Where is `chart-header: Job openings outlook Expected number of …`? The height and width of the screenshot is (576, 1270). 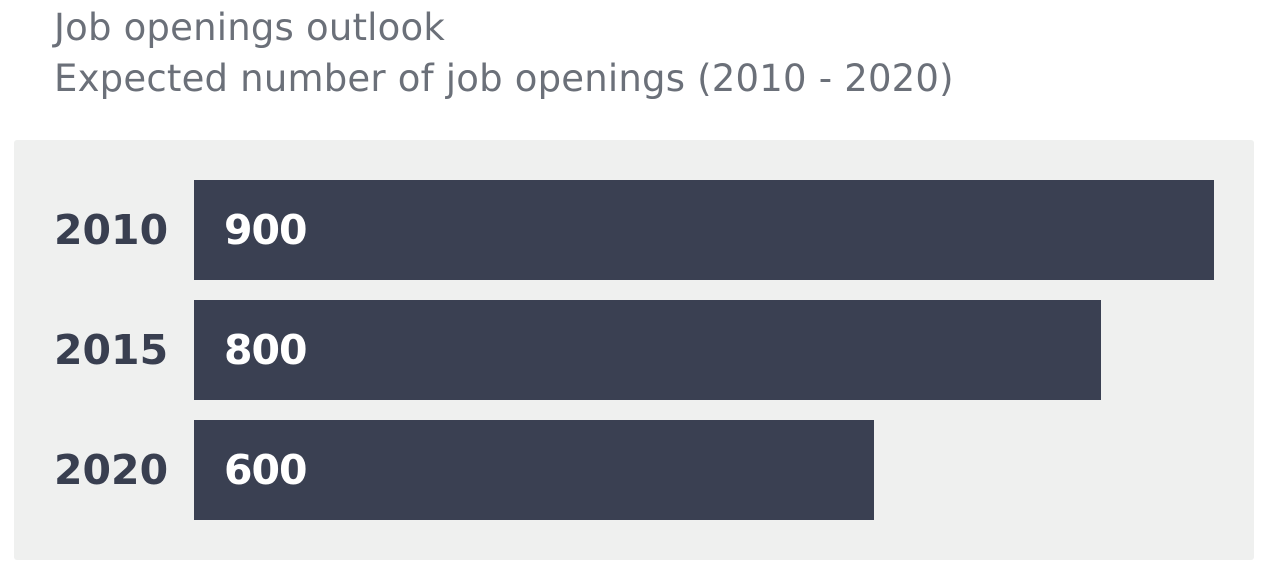
chart-header: Job openings outlook Expected number of … is located at coordinates (504, 53).